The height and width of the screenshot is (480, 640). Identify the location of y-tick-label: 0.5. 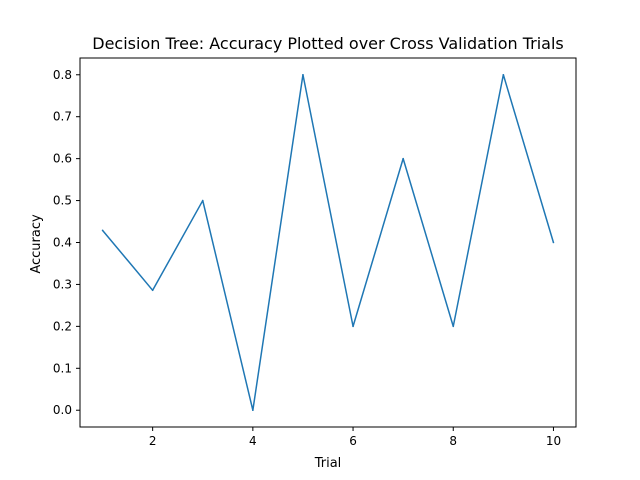
(62, 201).